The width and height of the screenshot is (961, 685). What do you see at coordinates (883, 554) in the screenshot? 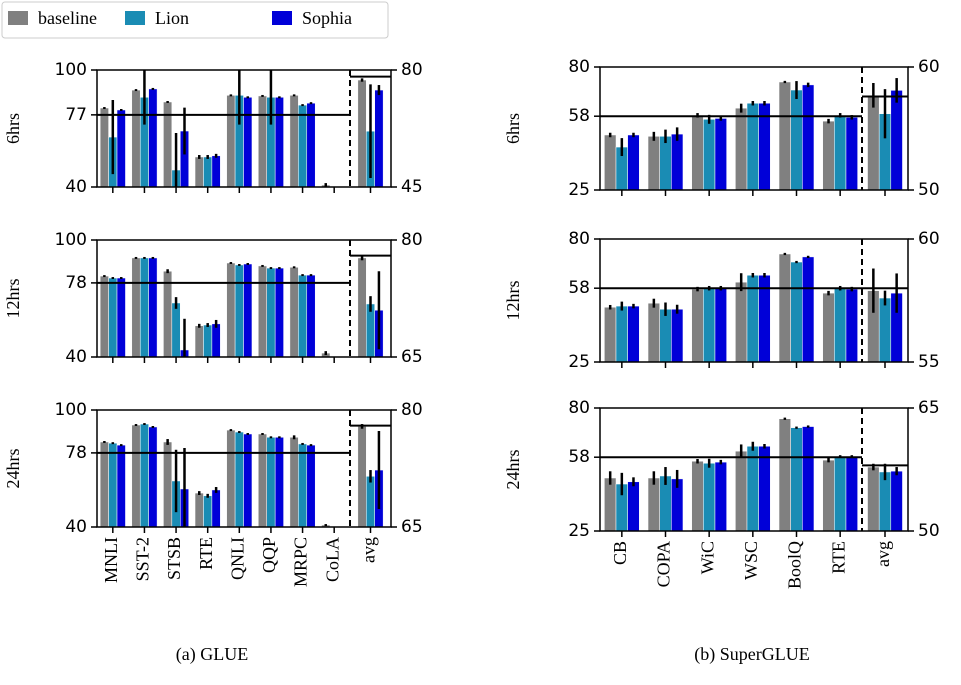
I see `x-tick-label: avg` at bounding box center [883, 554].